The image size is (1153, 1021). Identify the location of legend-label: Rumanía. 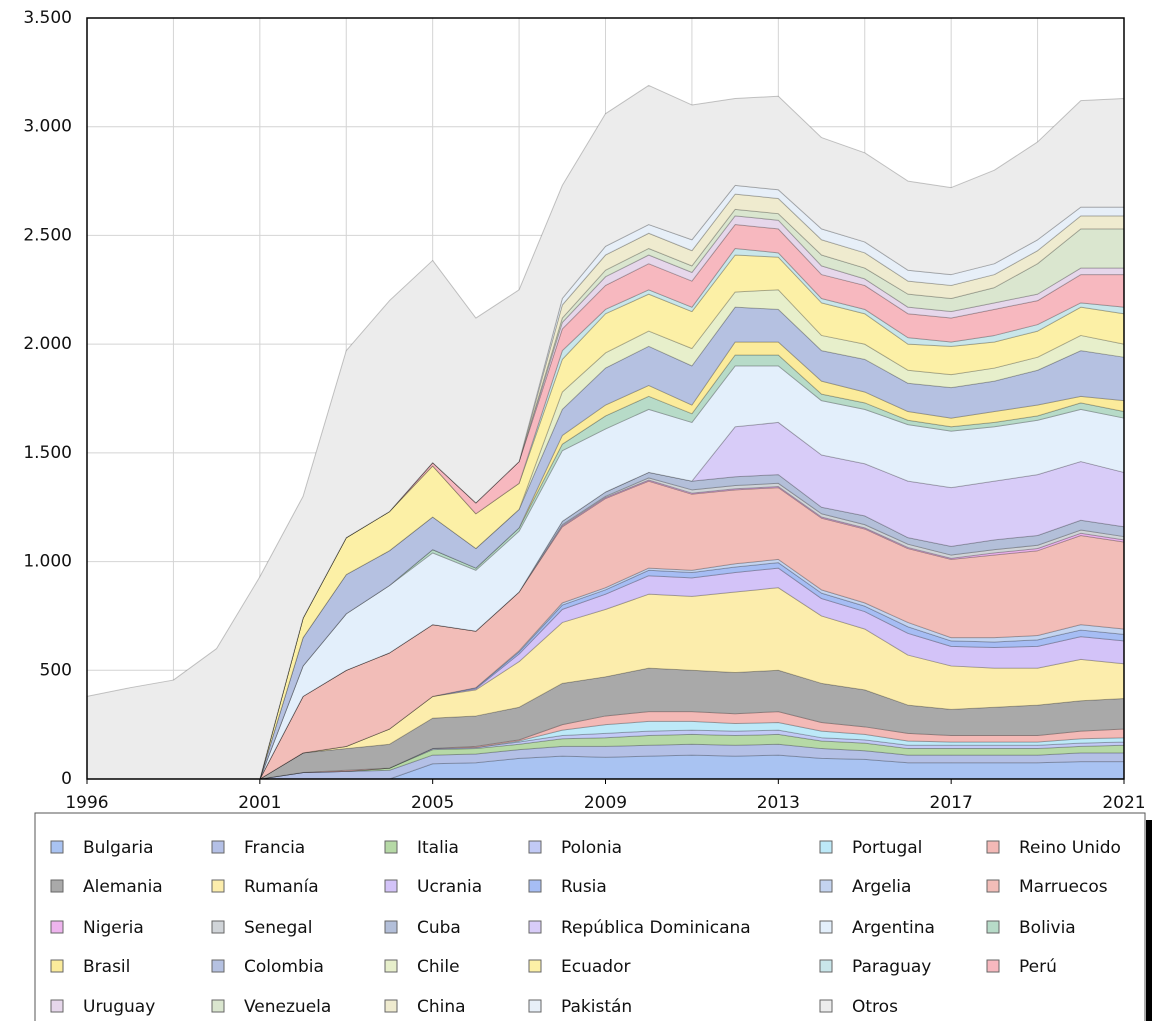
(281, 887).